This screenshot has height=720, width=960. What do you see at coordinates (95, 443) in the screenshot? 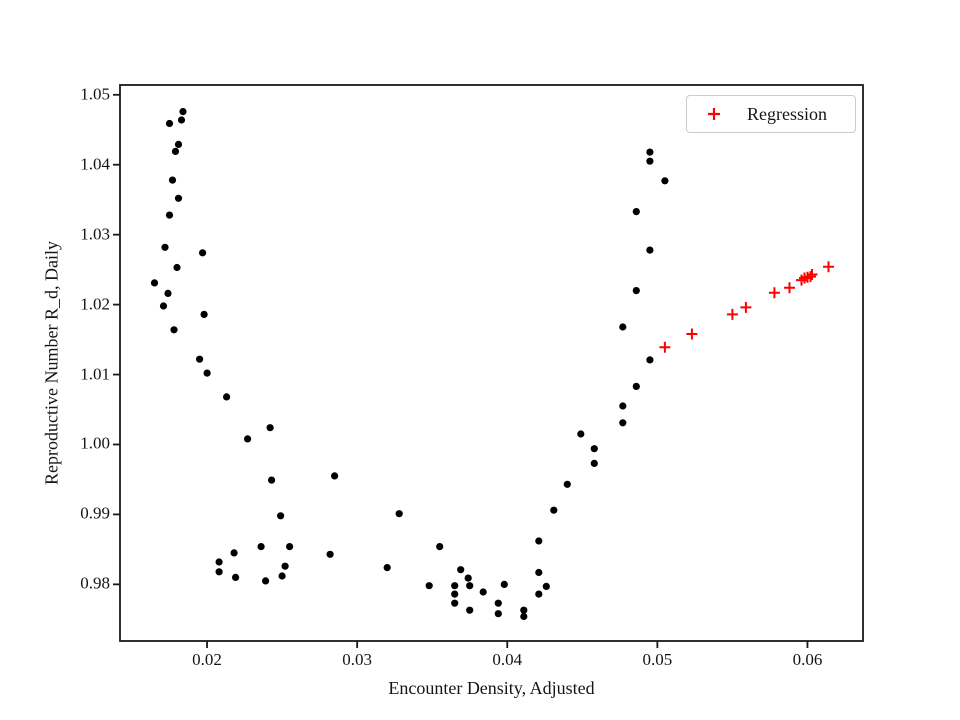
I see `y-tick-label: 1.00` at bounding box center [95, 443].